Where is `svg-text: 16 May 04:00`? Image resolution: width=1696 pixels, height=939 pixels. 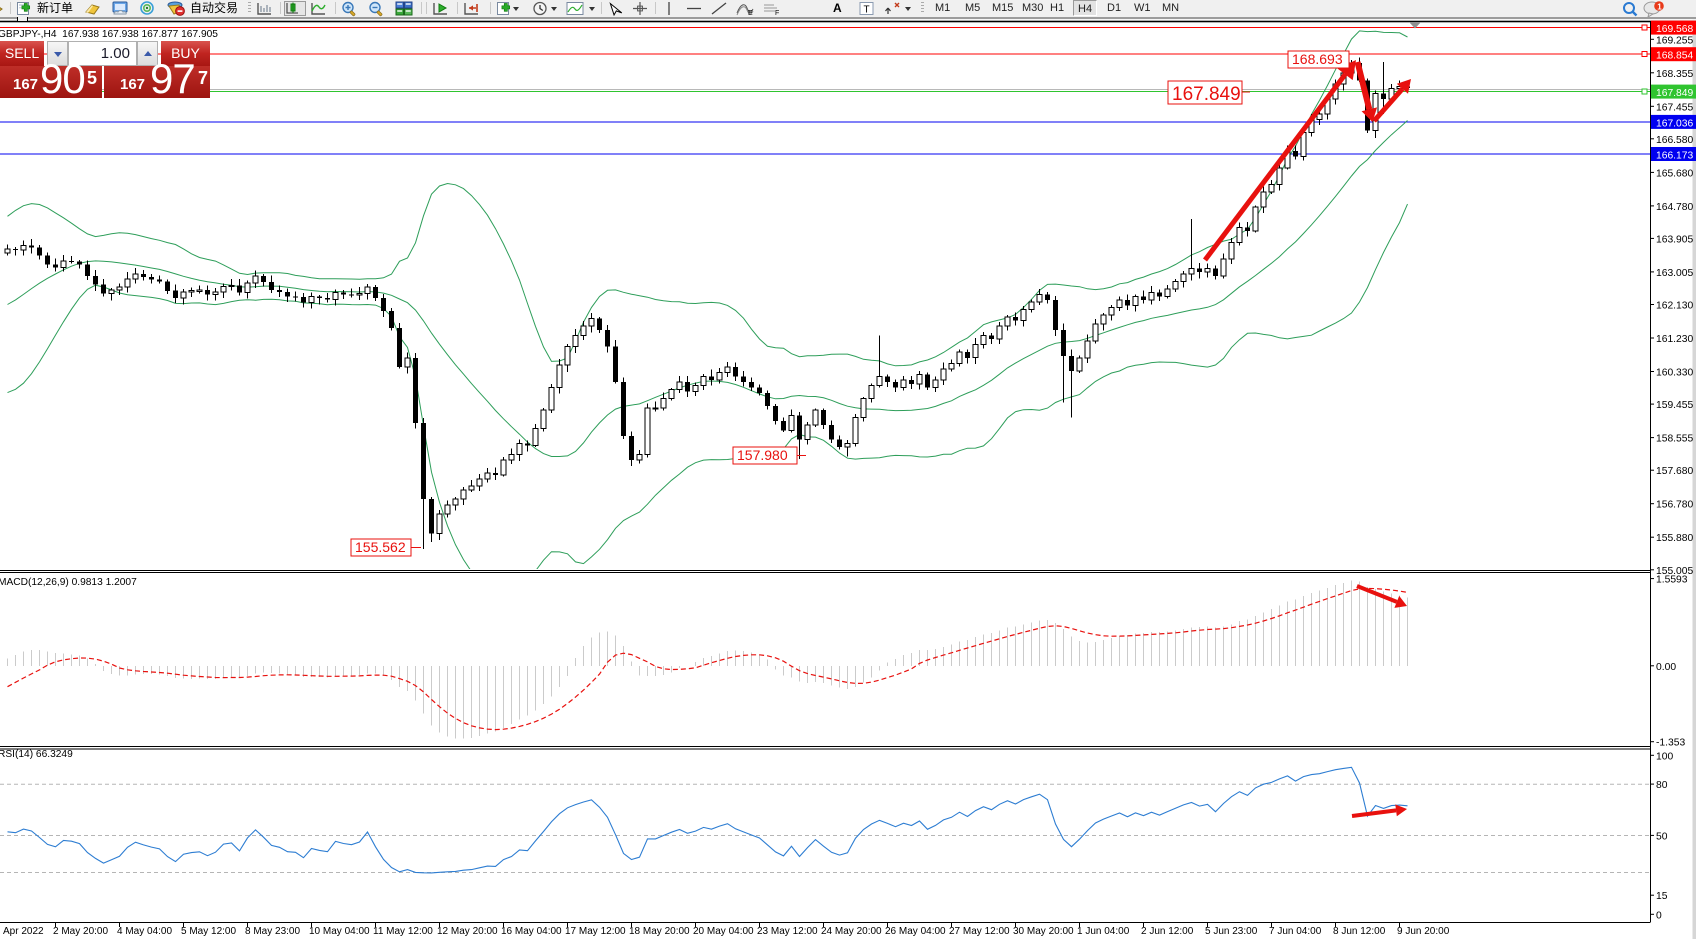
svg-text: 16 May 04:00 is located at coordinates (531, 931).